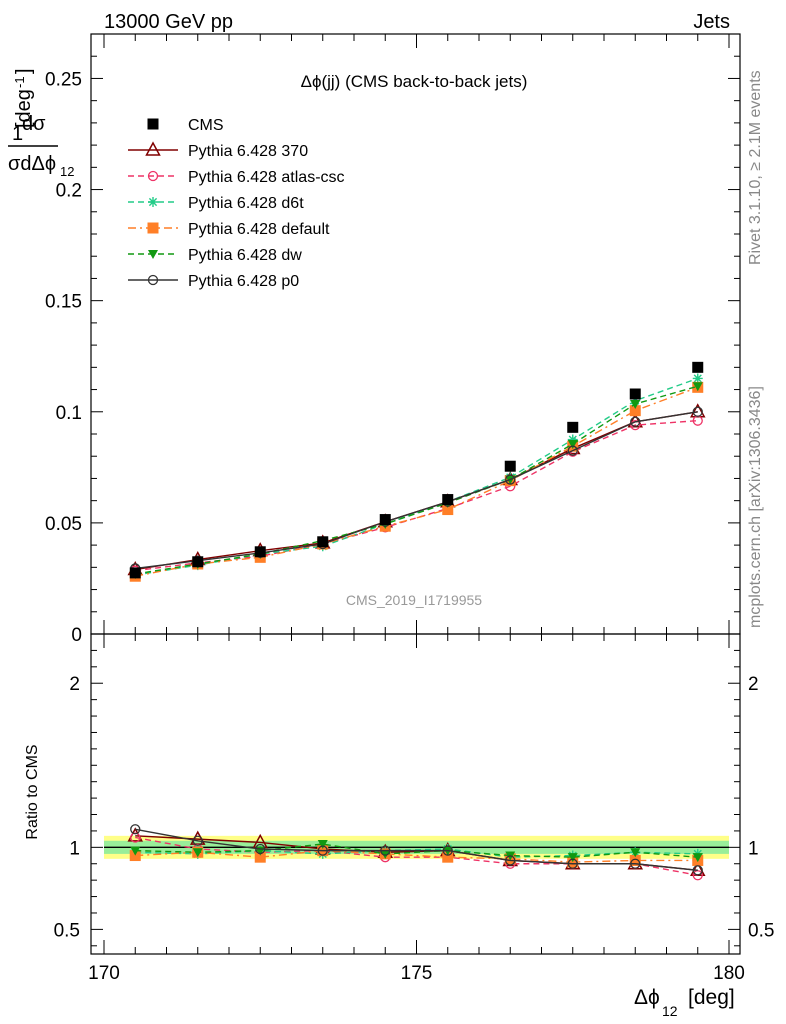 Image resolution: width=786 pixels, height=1024 pixels. What do you see at coordinates (17, 134) in the screenshot?
I see `y-label-one: 1` at bounding box center [17, 134].